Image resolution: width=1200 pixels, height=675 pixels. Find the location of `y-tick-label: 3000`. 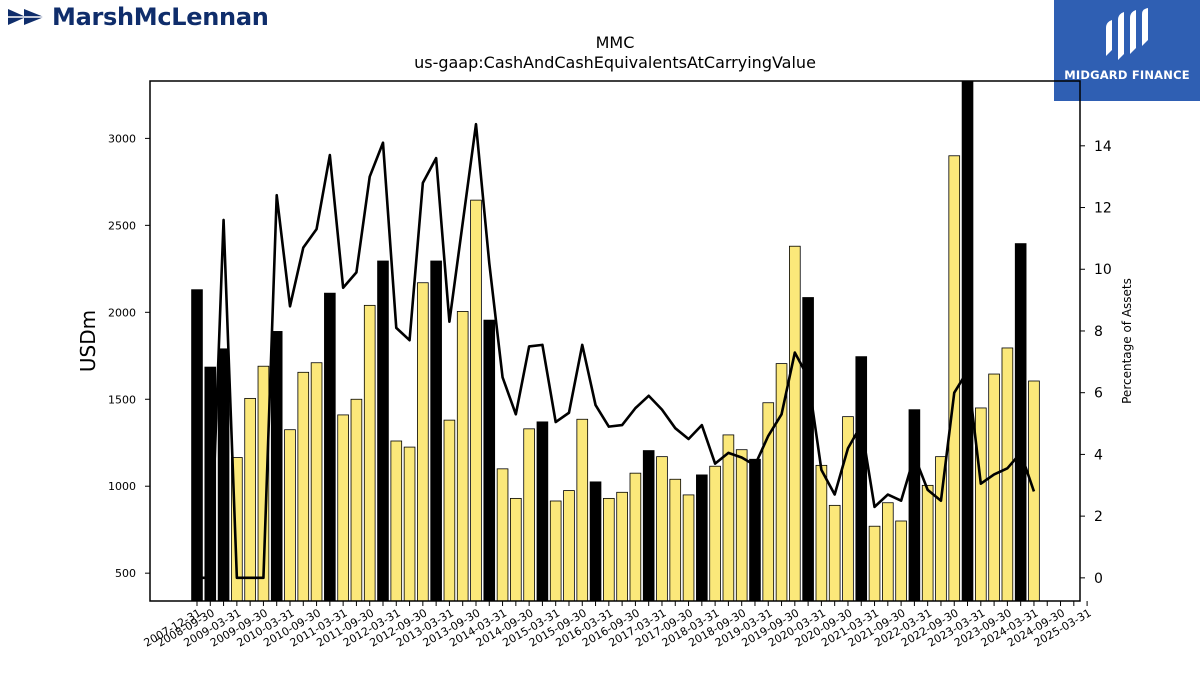

y-tick-label: 3000 is located at coordinates (122, 138).